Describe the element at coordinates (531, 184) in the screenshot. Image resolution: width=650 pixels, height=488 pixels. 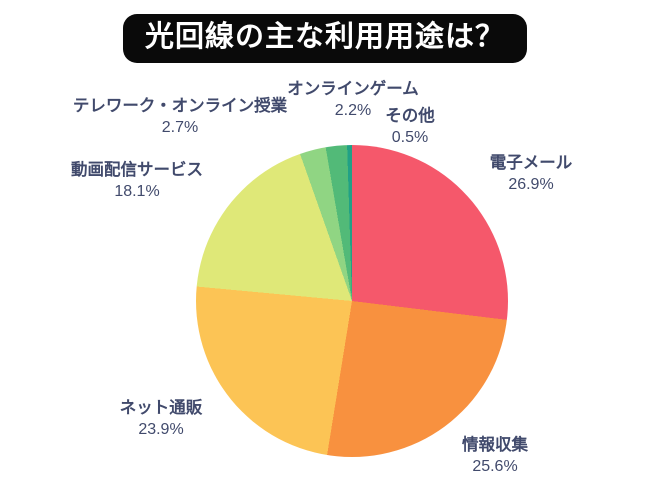
I see `slice-percent: 26.9%` at that location.